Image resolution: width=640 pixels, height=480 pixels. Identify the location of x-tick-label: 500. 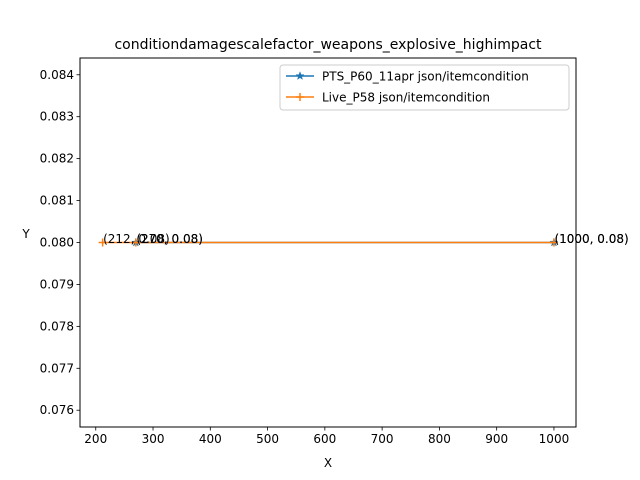
(267, 439).